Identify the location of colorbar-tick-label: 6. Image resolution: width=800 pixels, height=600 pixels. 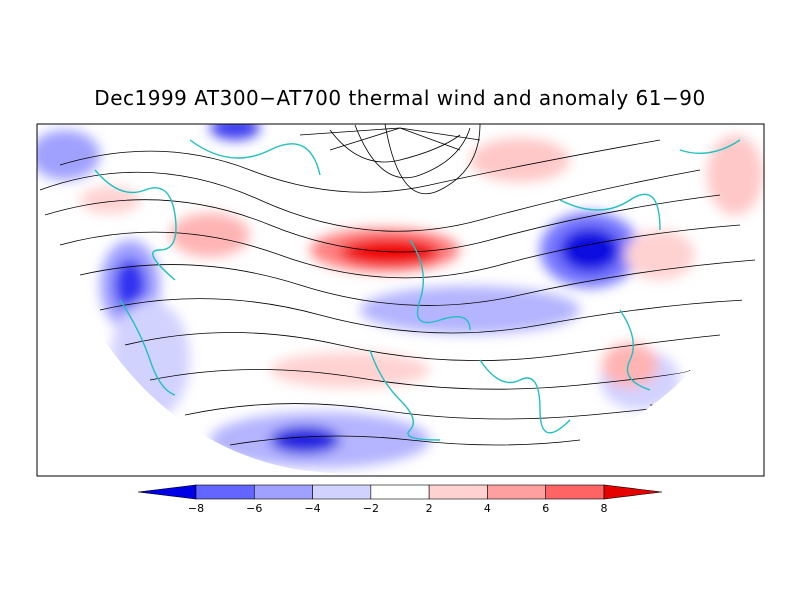
(545, 508).